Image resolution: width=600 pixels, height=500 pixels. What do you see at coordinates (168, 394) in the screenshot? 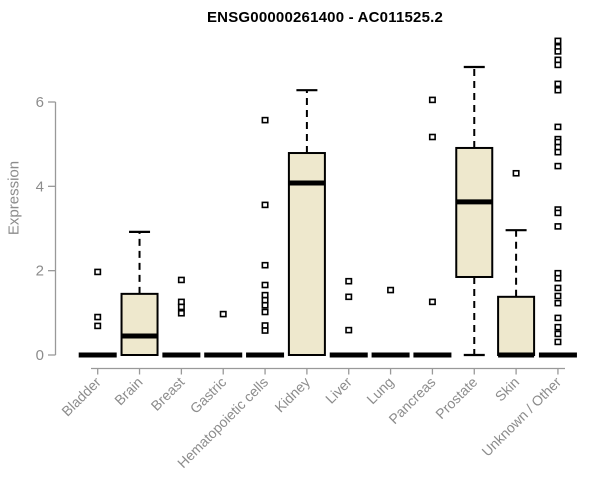
I see `x-tick-label-breast: Breast` at bounding box center [168, 394].